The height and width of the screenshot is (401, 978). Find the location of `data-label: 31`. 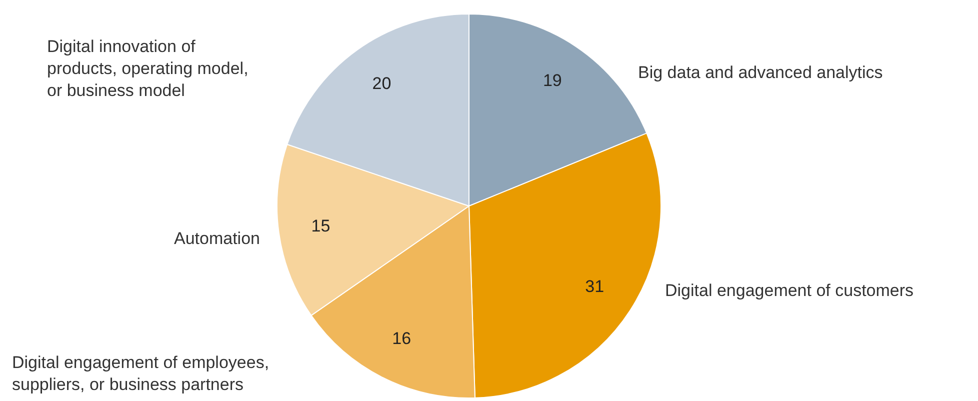

data-label: 31 is located at coordinates (594, 286).